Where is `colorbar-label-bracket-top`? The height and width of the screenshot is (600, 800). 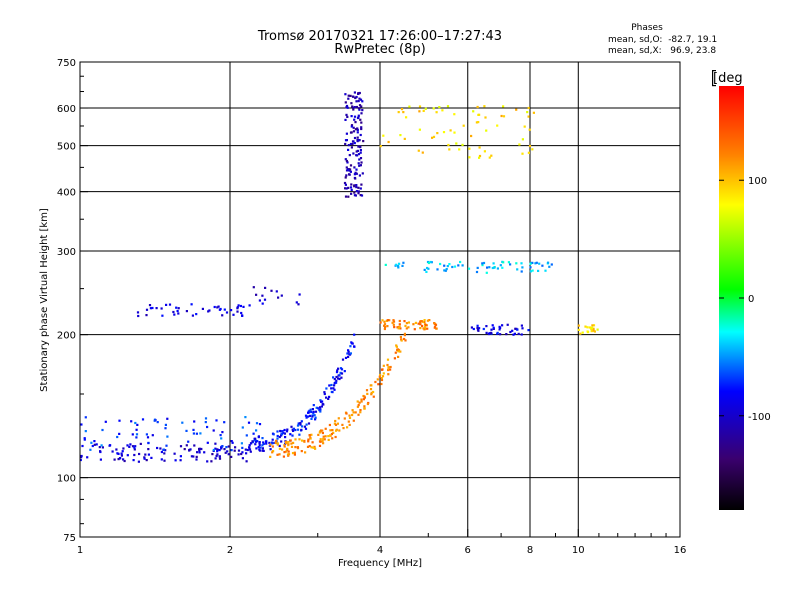 colorbar-label-bracket-top is located at coordinates (714, 71).